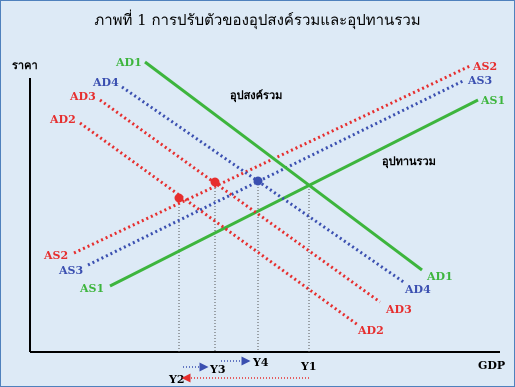 The width and height of the screenshot is (515, 387). What do you see at coordinates (417, 289) in the screenshot?
I see `label-ad4-bottom: AD4` at bounding box center [417, 289].